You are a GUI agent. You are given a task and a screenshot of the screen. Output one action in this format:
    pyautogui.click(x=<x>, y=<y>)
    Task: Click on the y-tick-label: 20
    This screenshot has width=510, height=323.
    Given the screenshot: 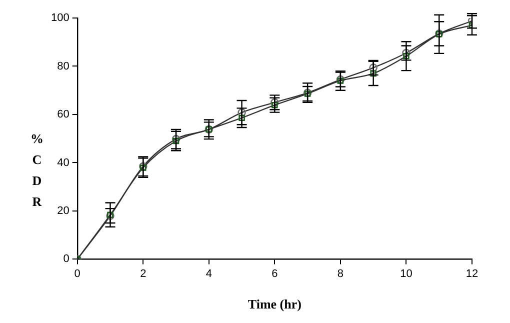 What is the action you would take?
    pyautogui.click(x=63, y=210)
    